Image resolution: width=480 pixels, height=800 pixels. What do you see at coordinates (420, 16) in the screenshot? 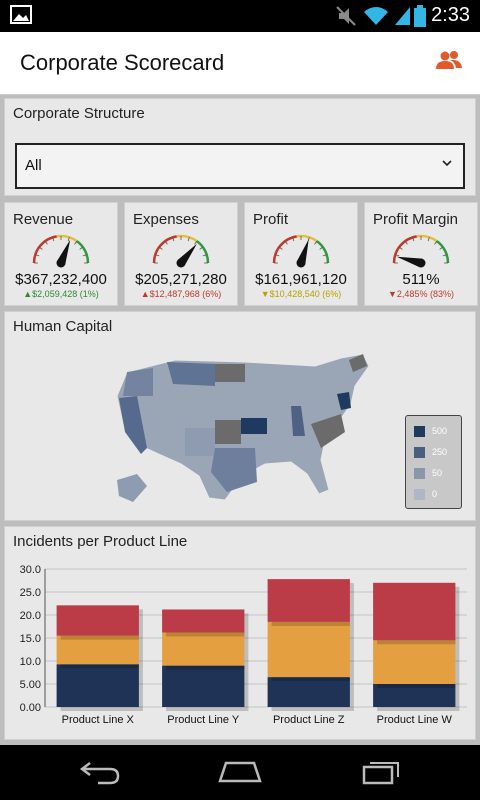
I see `battery-icon` at bounding box center [420, 16].